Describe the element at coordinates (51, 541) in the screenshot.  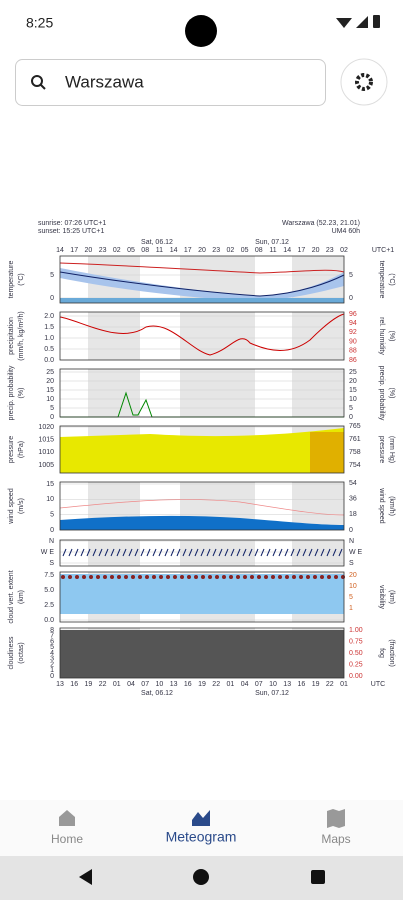
I see `left-tick-label: N` at that location.